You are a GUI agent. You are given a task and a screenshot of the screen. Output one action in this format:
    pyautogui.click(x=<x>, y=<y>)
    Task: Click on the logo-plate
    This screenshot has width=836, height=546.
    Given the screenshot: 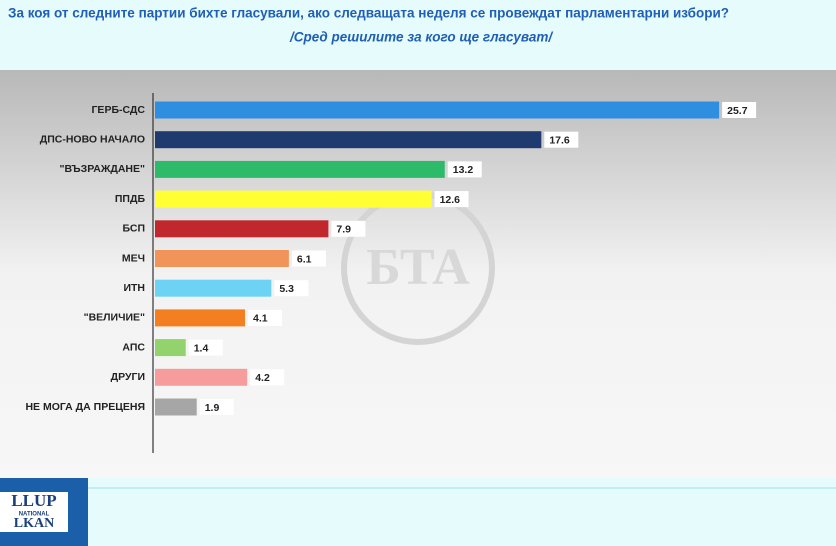 What is the action you would take?
    pyautogui.click(x=34, y=512)
    